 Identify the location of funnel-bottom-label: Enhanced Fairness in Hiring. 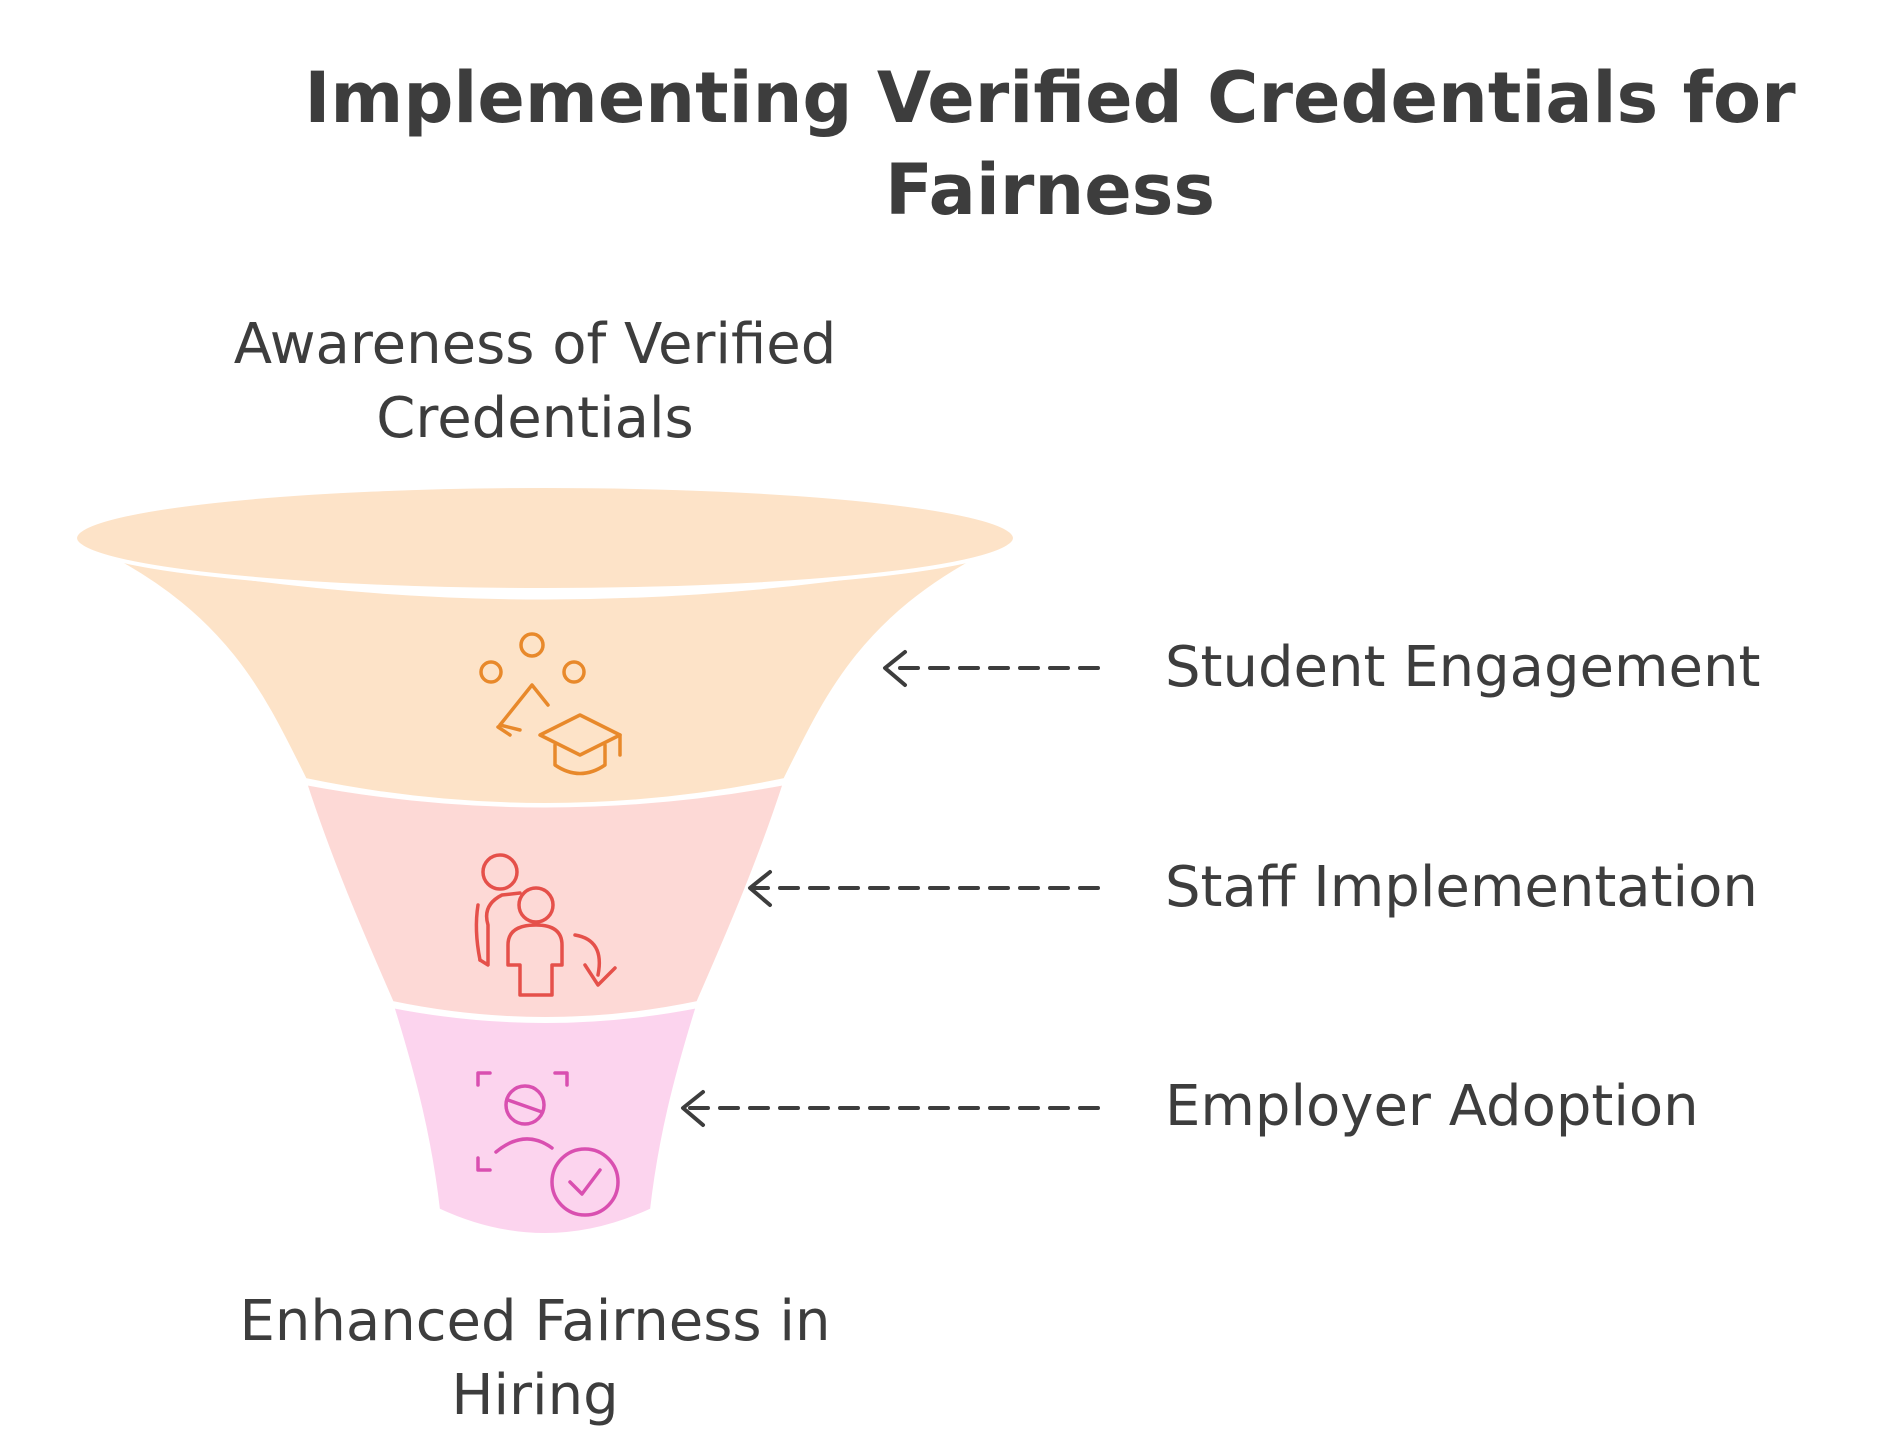
(535, 1359).